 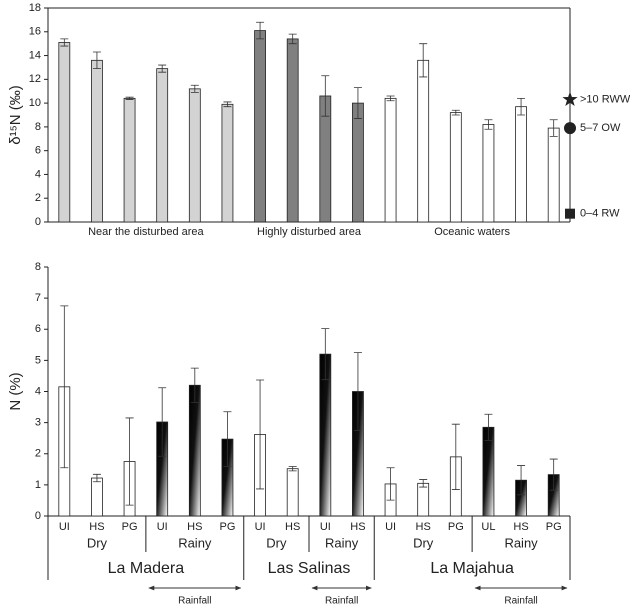 What do you see at coordinates (35, 55) in the screenshot?
I see `y-tick-label: 14` at bounding box center [35, 55].